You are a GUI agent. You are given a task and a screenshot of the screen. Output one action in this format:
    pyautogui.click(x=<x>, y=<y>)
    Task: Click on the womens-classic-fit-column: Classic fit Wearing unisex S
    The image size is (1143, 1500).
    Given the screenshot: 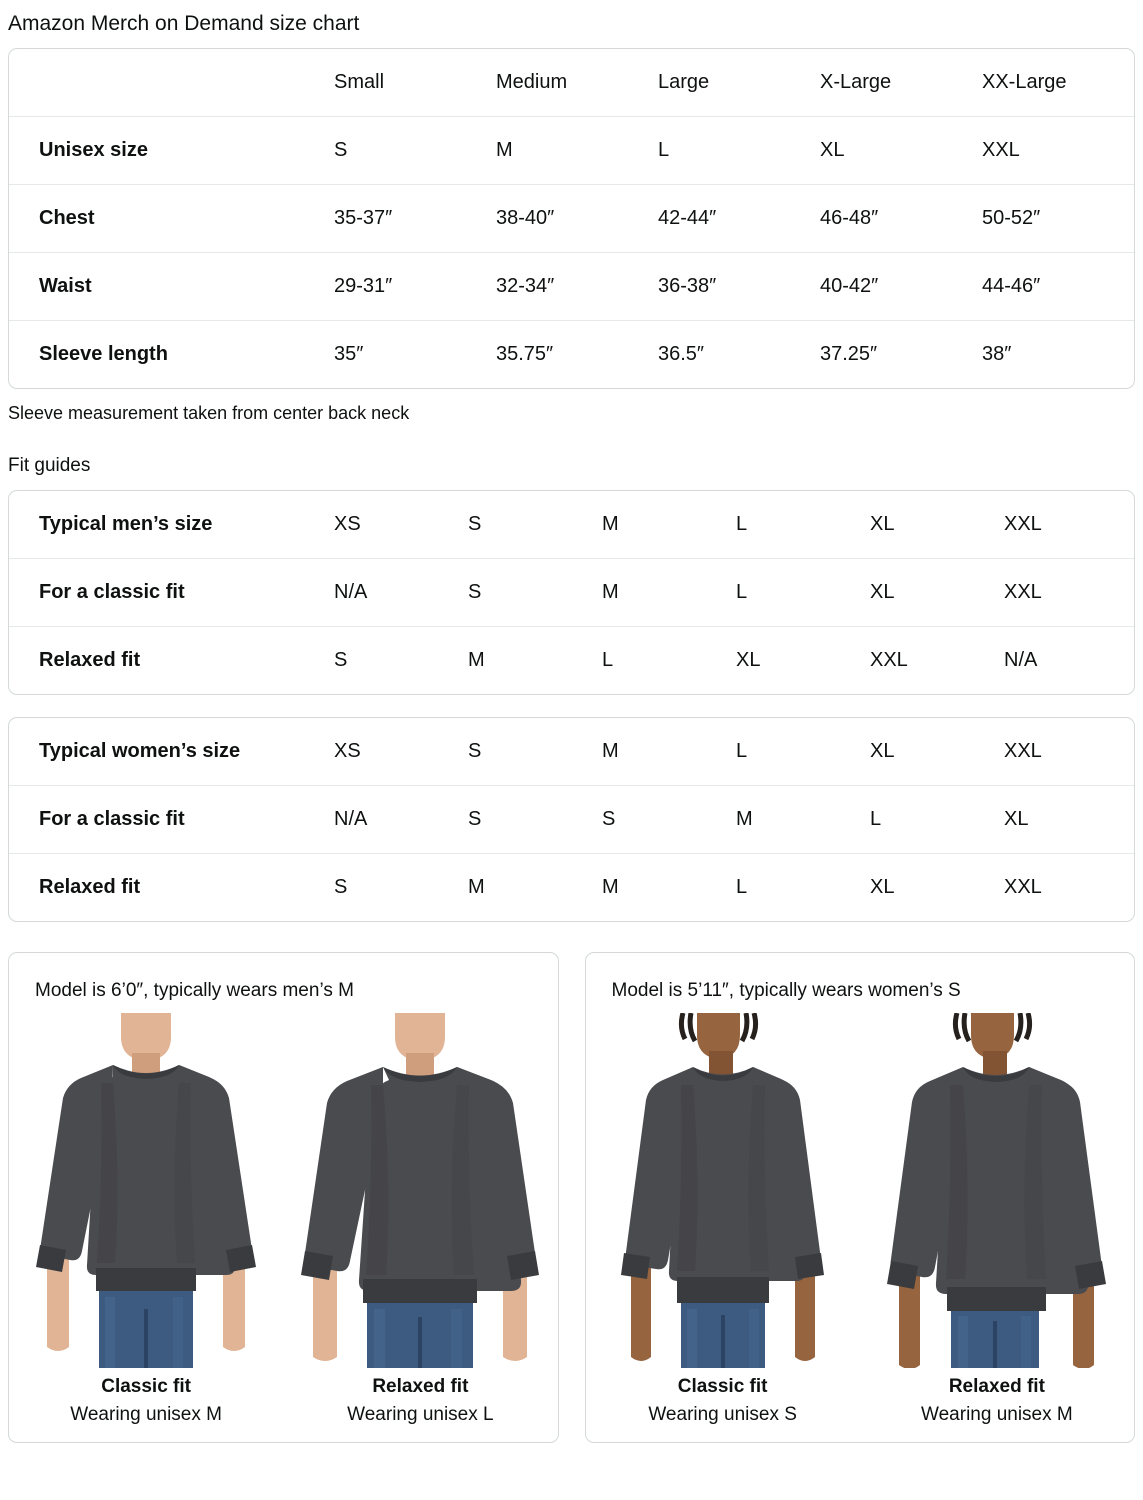 What is the action you would take?
    pyautogui.click(x=723, y=1221)
    